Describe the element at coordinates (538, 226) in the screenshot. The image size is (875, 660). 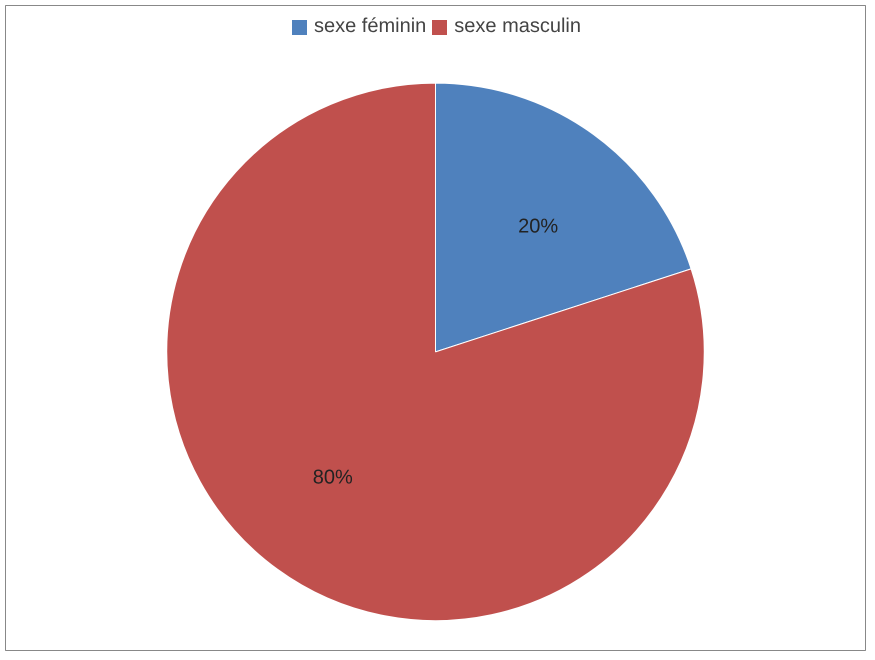
I see `data-label: 20%` at that location.